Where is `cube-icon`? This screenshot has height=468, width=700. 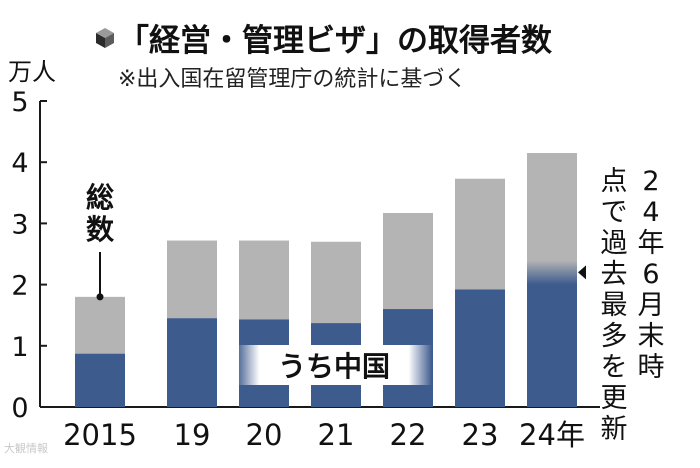 cube-icon is located at coordinates (105, 38).